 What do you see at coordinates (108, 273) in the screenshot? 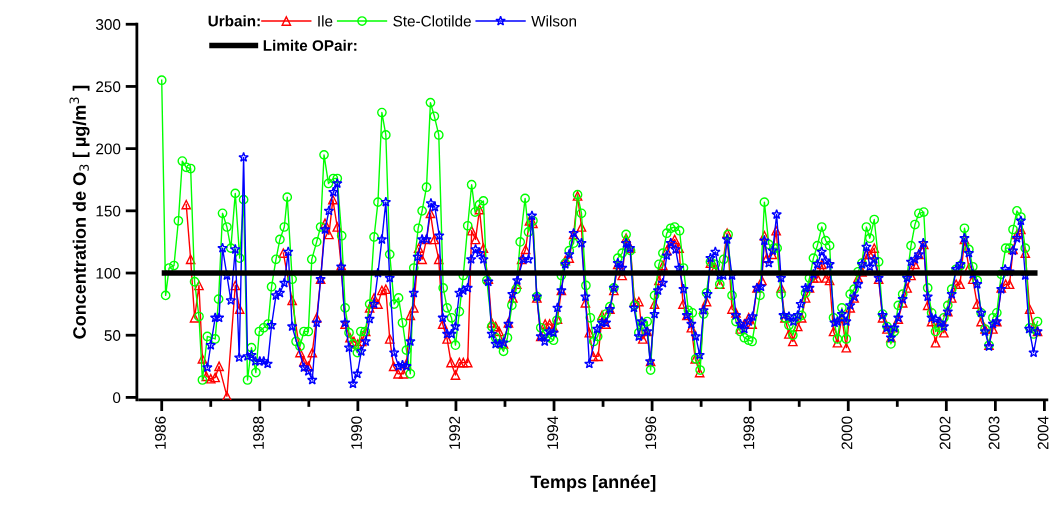
I see `y-tick-label: 100` at bounding box center [108, 273].